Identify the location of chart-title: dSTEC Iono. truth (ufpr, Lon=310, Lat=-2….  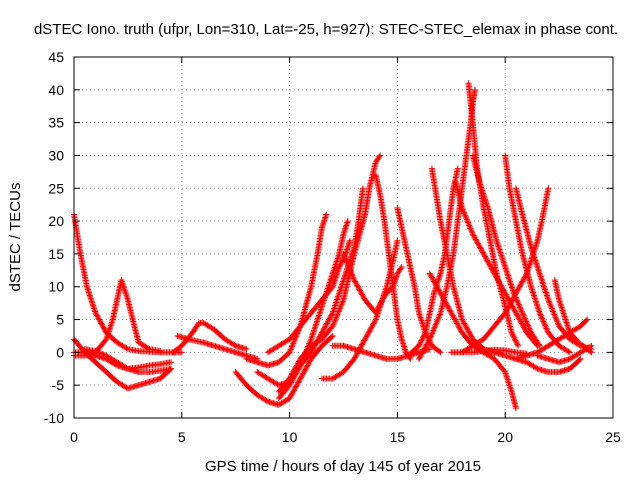
(326, 29).